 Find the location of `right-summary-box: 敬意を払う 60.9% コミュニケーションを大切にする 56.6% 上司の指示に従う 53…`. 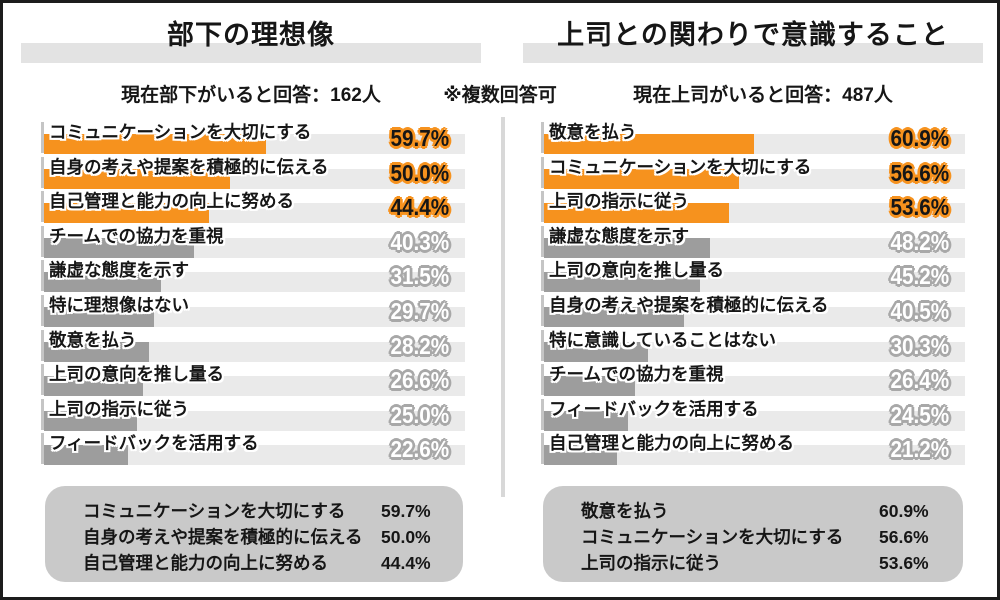

right-summary-box: 敬意を払う 60.9% コミュニケーションを大切にする 56.6% 上司の指示に従う 53… is located at coordinates (753, 534).